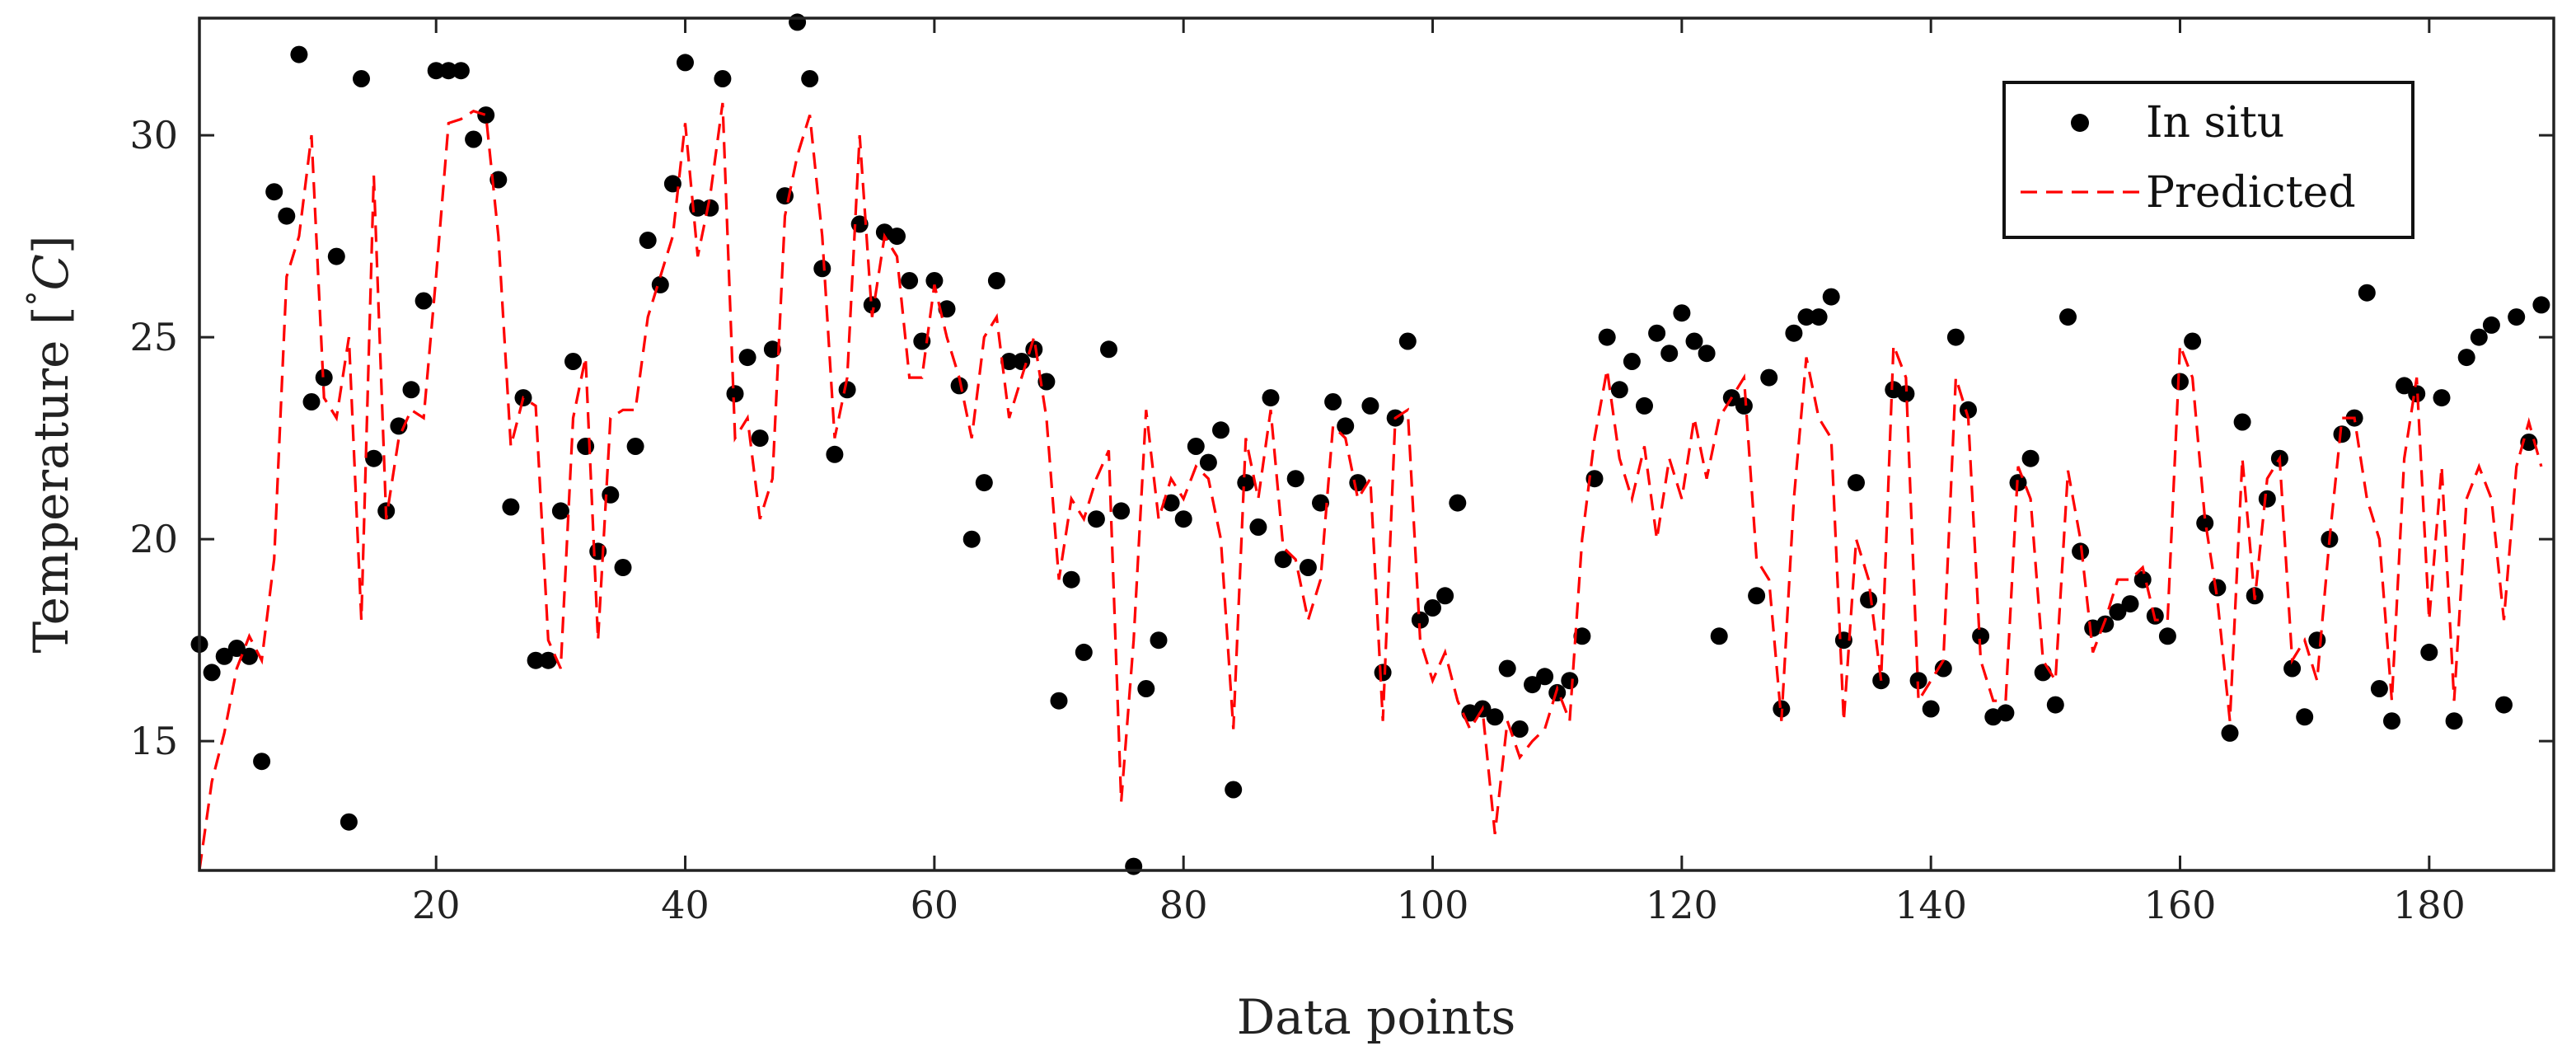 The width and height of the screenshot is (2576, 1060). Describe the element at coordinates (153, 135) in the screenshot. I see `y-tick-label-30: 30` at that location.